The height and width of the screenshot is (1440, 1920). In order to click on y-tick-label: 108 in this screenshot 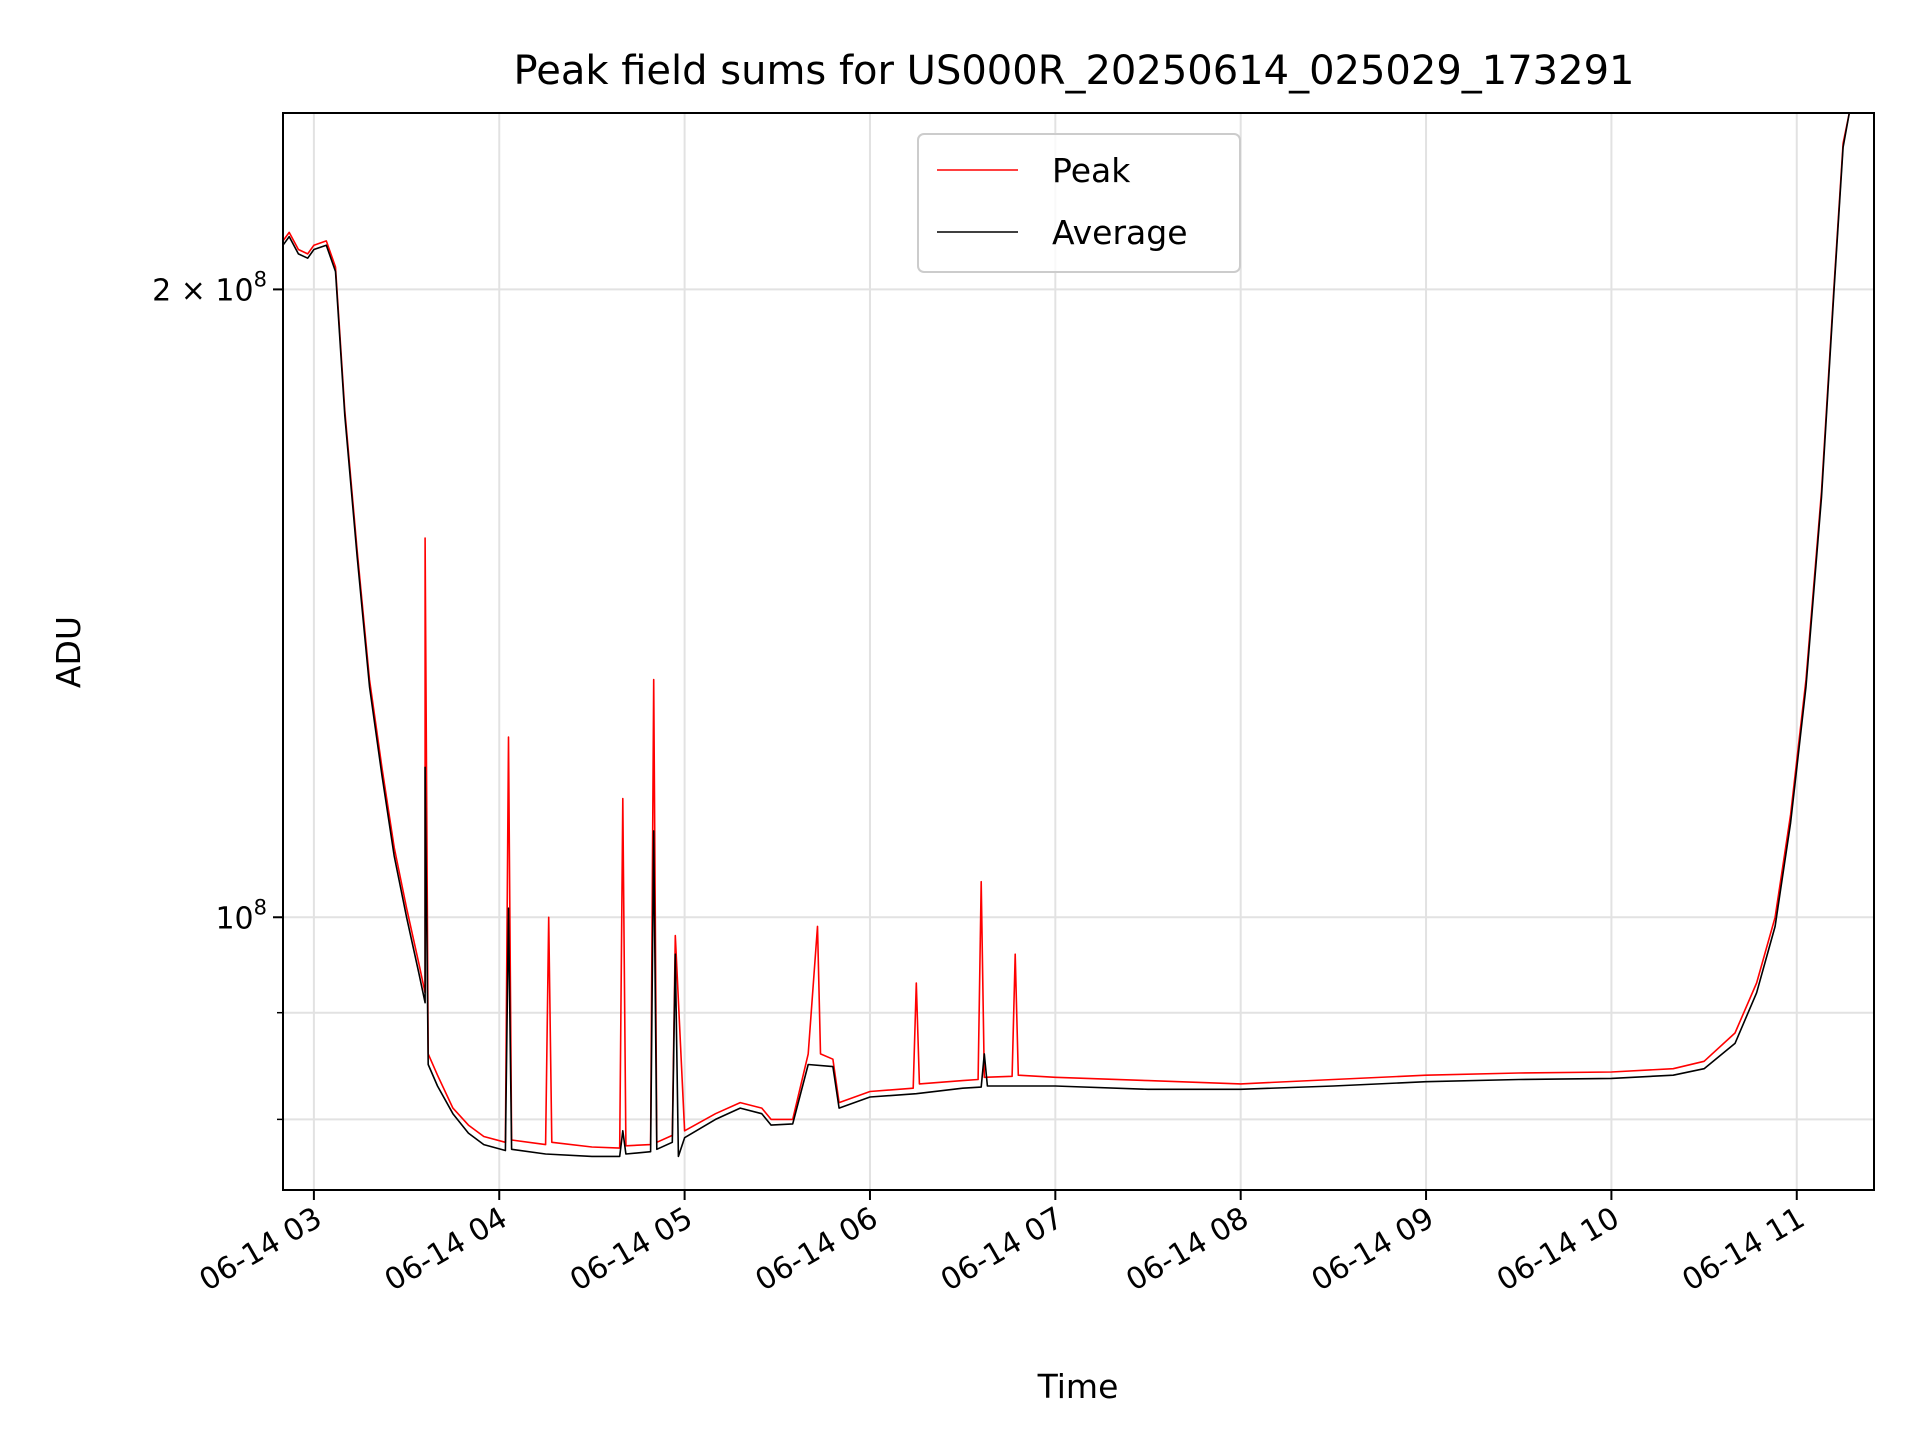, I will do `click(241, 915)`.